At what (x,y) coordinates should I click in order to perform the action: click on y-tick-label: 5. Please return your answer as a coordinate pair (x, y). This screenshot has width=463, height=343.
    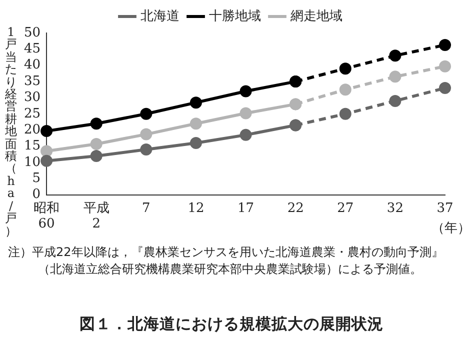
    Looking at the image, I should click on (36, 178).